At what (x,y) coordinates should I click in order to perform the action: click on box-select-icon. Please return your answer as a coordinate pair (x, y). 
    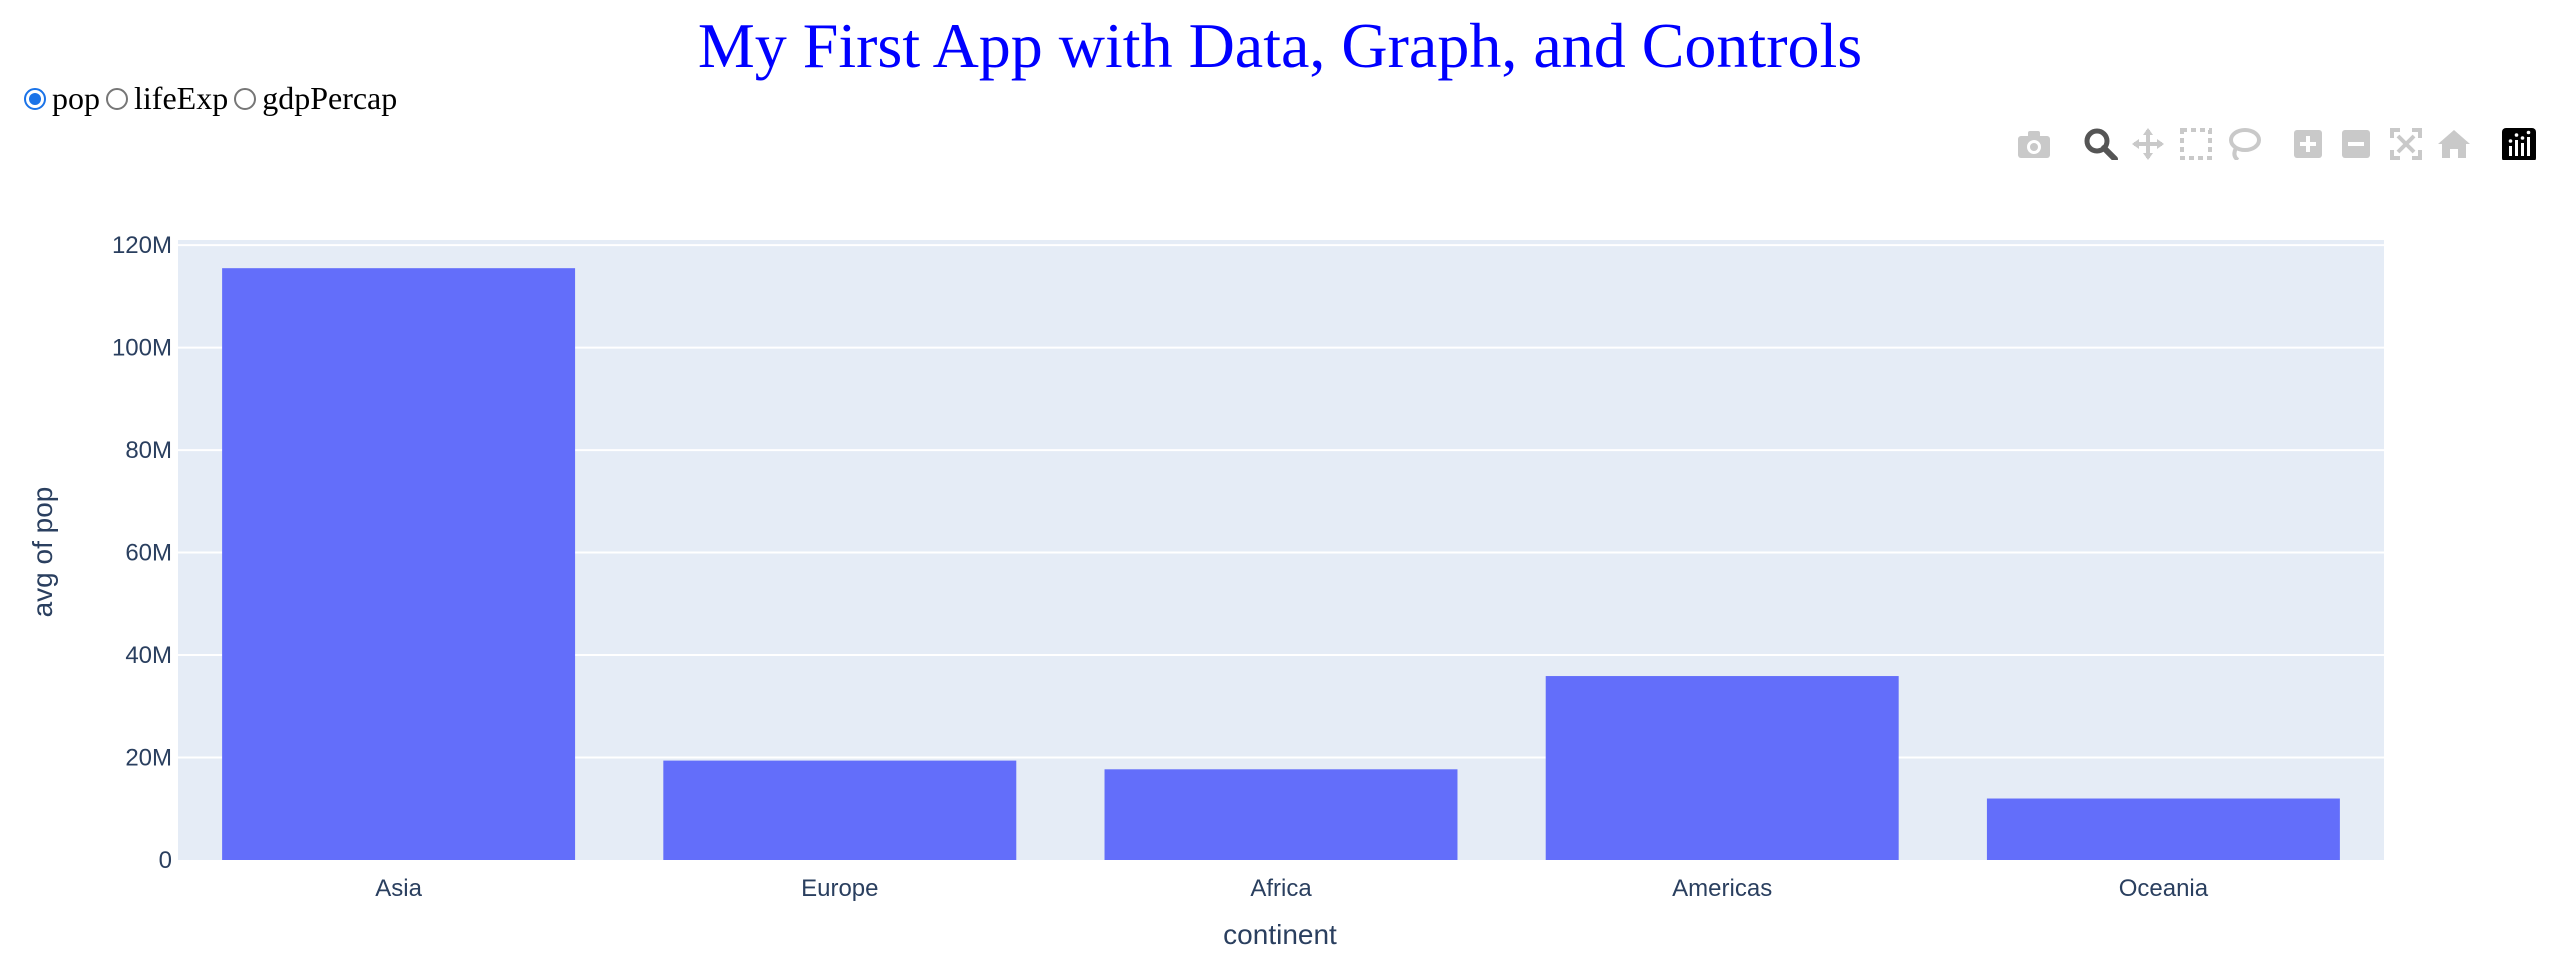
    Looking at the image, I should click on (2196, 144).